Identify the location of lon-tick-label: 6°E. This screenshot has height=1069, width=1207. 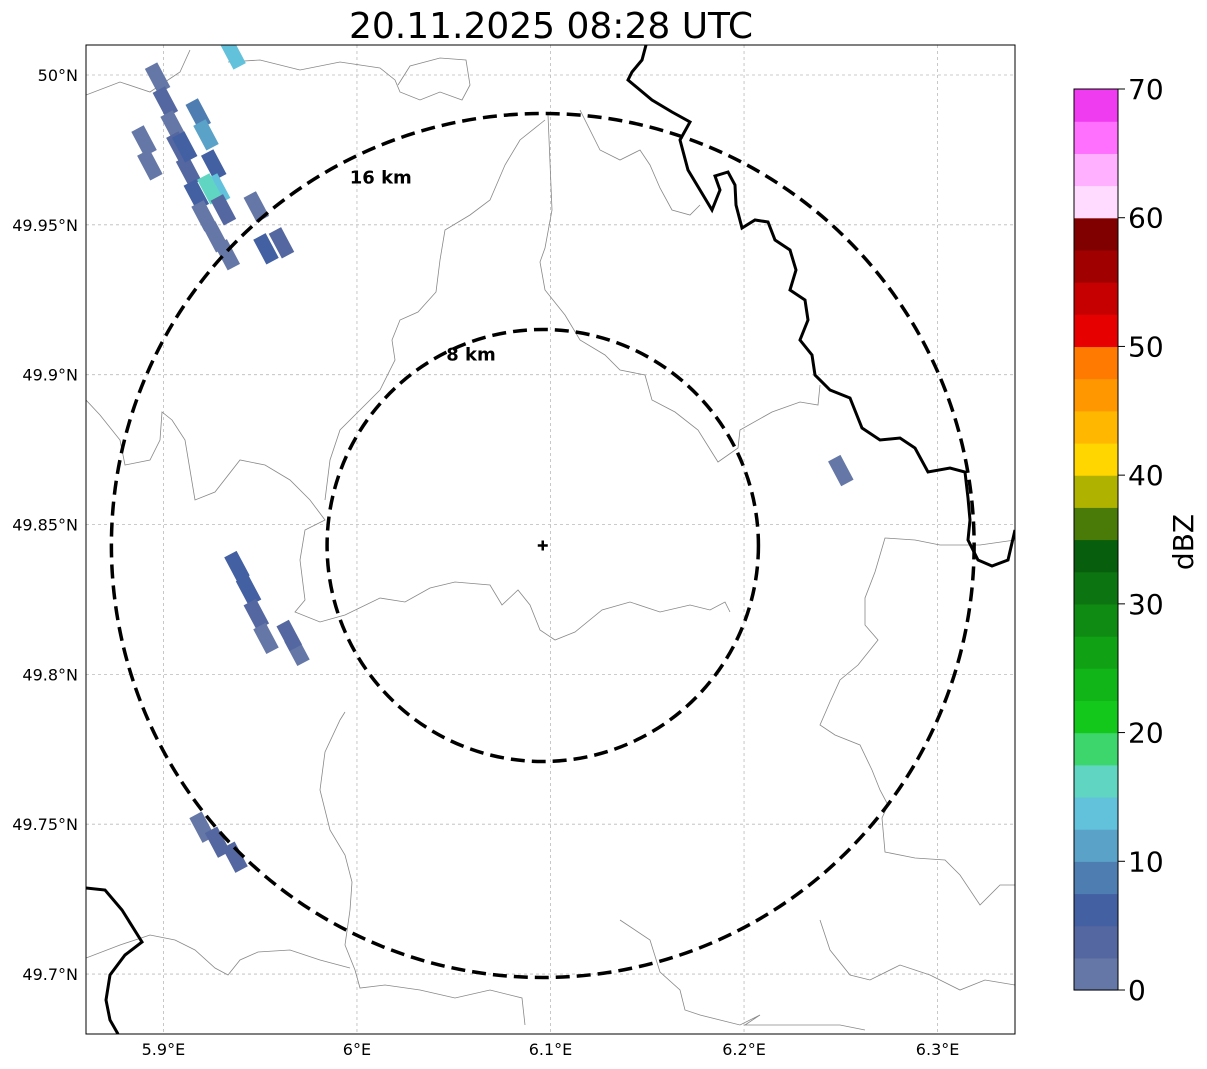
(357, 1049).